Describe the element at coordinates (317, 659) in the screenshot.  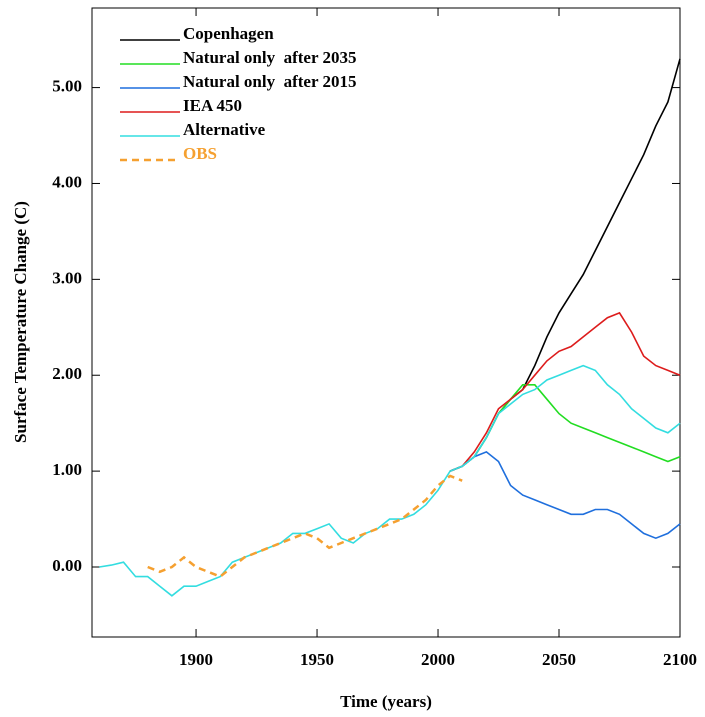
I see `x-tick-label: 1950` at that location.